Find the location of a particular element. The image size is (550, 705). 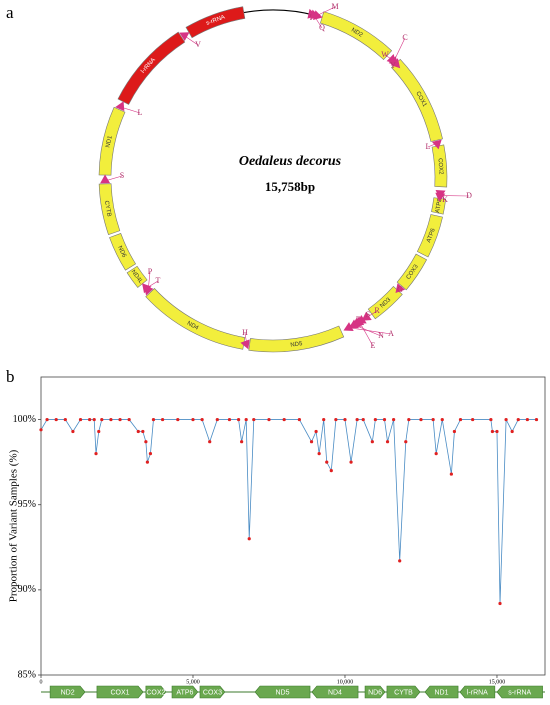

trna-label: E is located at coordinates (373, 345).